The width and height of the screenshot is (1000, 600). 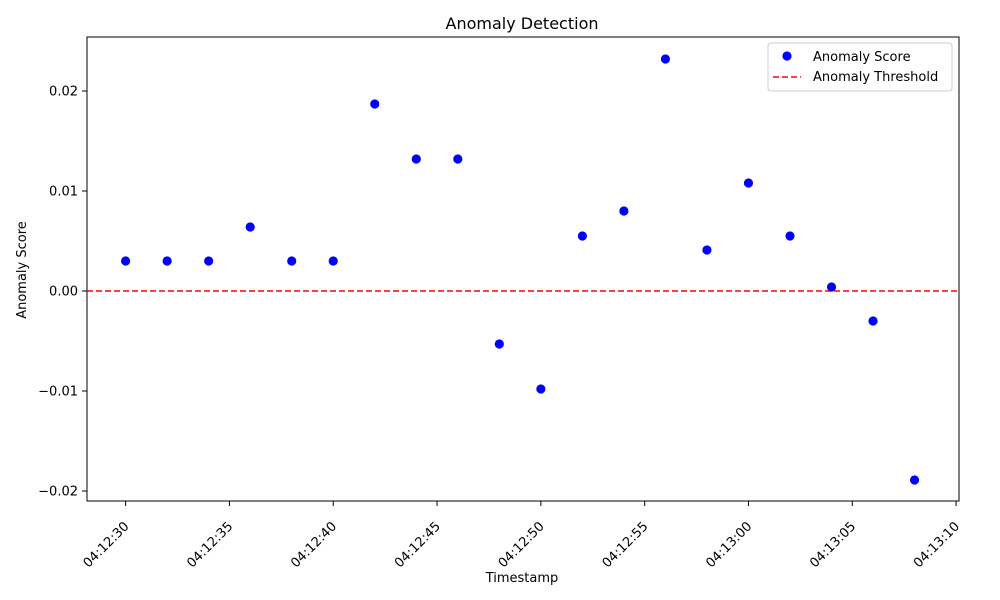 What do you see at coordinates (937, 545) in the screenshot?
I see `x-tick-label: 04:13:10` at bounding box center [937, 545].